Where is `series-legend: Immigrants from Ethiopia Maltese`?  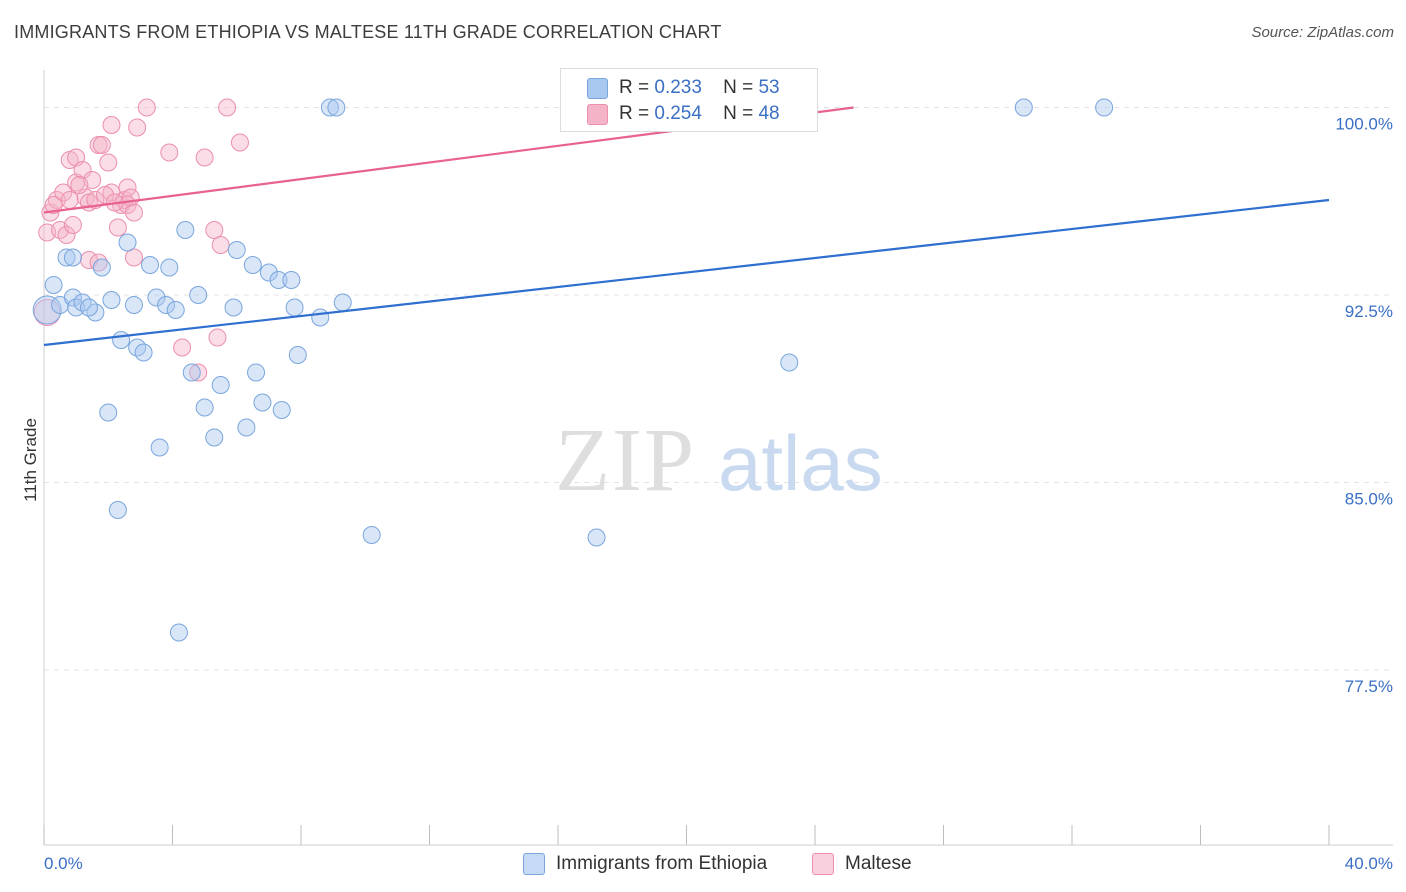
series-legend: Immigrants from Ethiopia Maltese is located at coordinates (703, 866).